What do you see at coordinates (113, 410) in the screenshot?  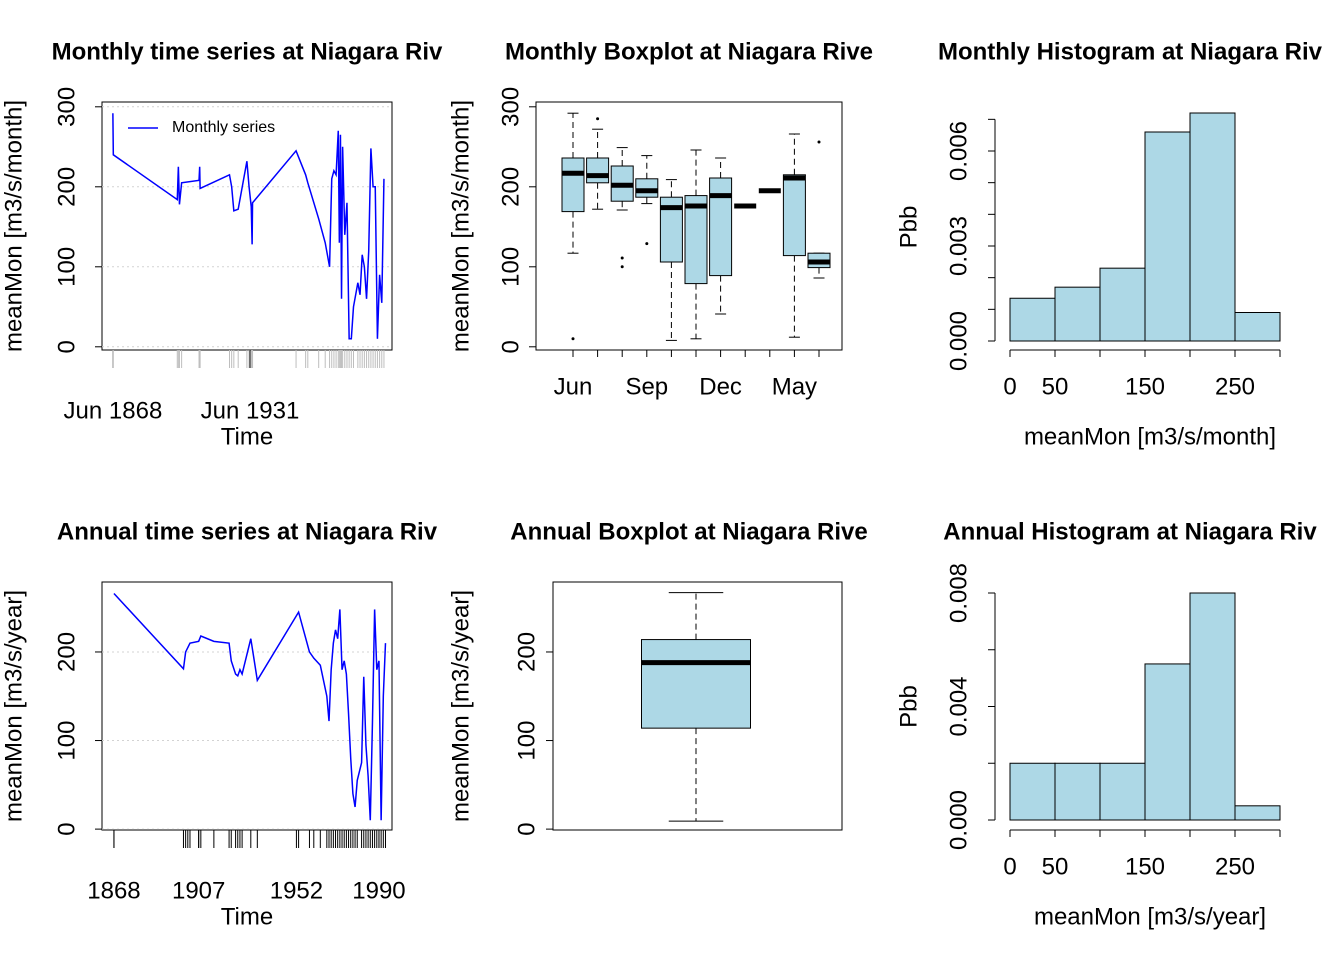 I see `x-tick-label: Jun 1868` at bounding box center [113, 410].